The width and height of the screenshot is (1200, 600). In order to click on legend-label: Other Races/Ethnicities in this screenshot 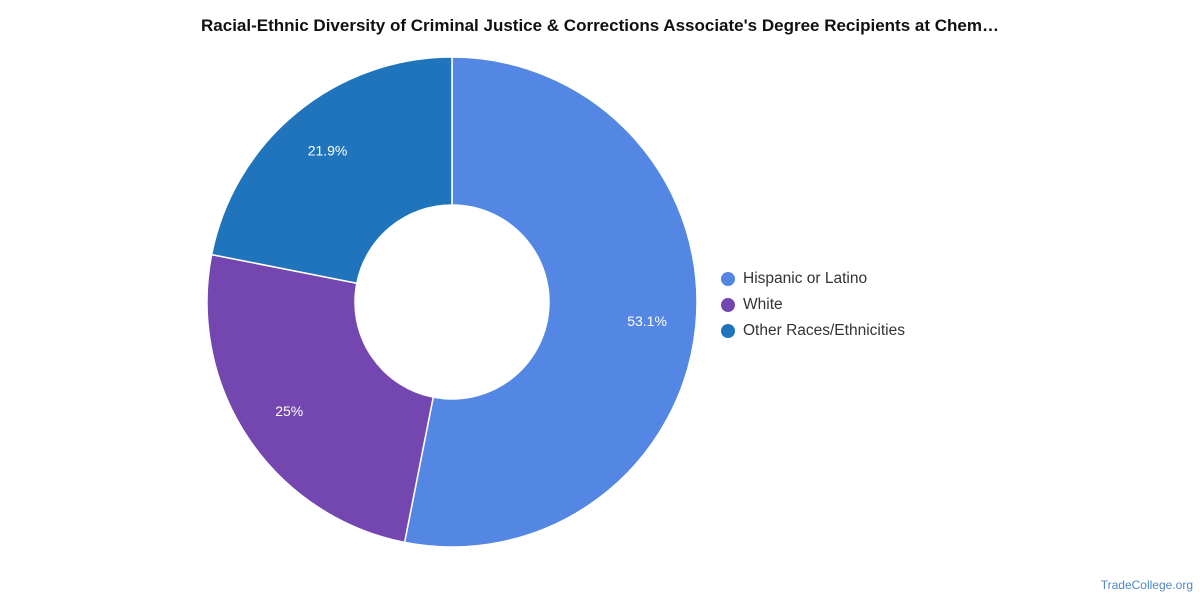, I will do `click(824, 330)`.